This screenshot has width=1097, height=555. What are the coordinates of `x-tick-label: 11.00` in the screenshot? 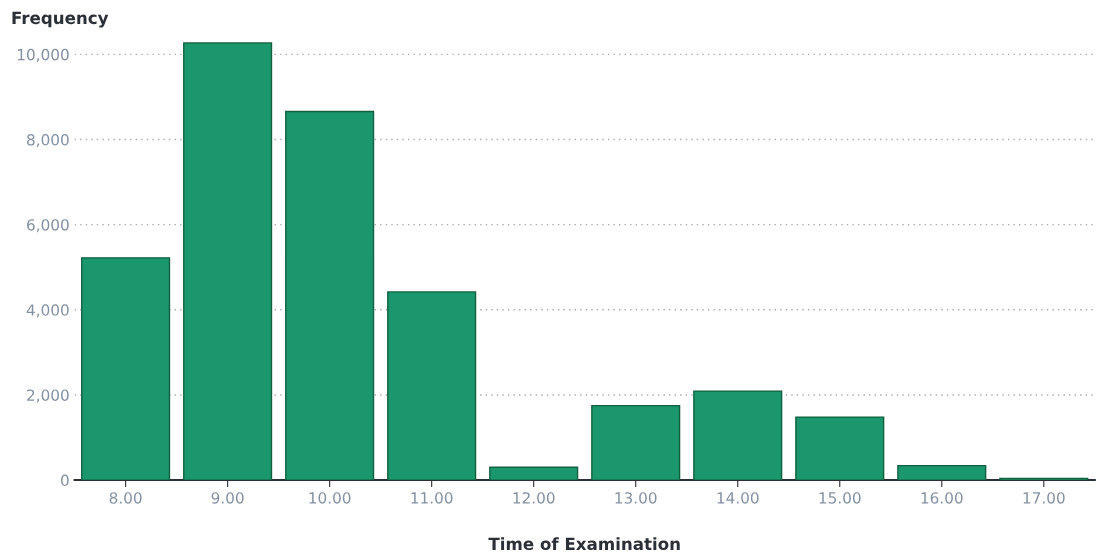 It's located at (432, 498).